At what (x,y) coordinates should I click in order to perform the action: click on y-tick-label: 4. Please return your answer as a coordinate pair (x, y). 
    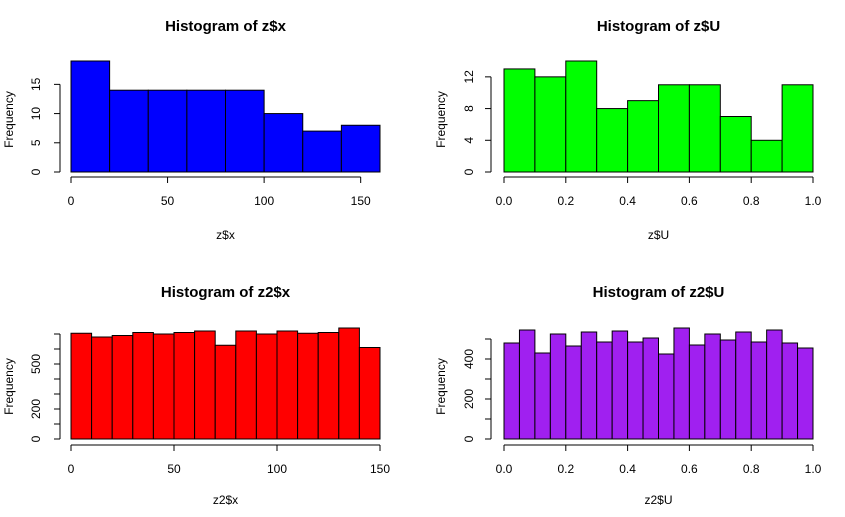
    Looking at the image, I should click on (469, 140).